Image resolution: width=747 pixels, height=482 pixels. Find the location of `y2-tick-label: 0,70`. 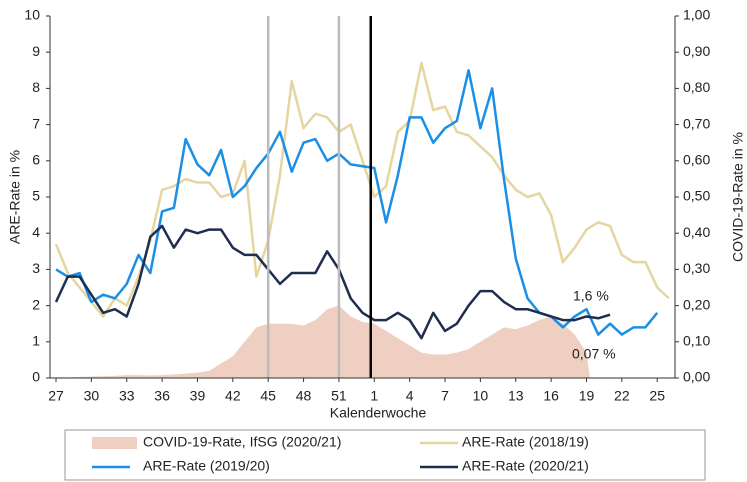

y2-tick-label: 0,70 is located at coordinates (696, 123).